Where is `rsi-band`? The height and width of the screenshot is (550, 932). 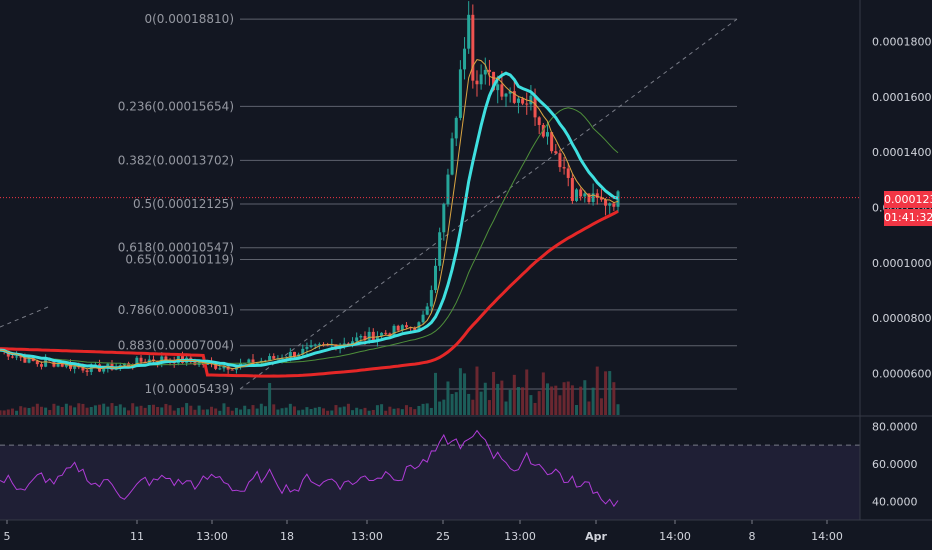 rsi-band is located at coordinates (430, 482).